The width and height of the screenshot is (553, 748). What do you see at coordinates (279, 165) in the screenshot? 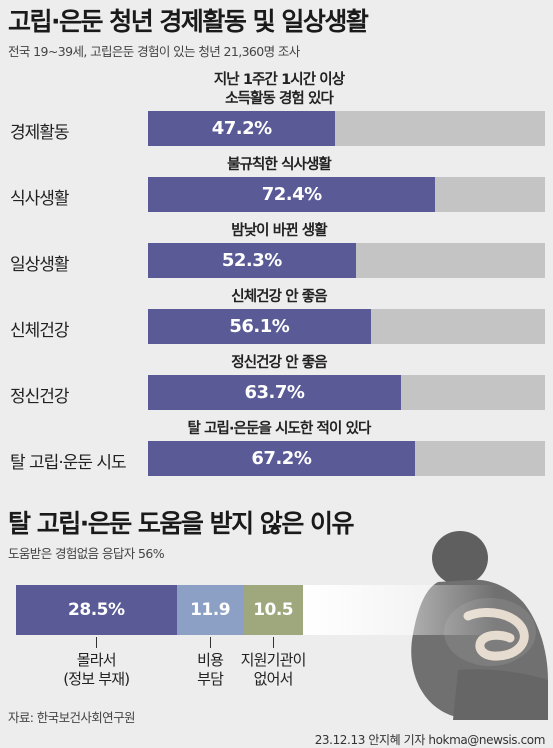
I see `bar-caption: 불규칙한 식사생활` at bounding box center [279, 165].